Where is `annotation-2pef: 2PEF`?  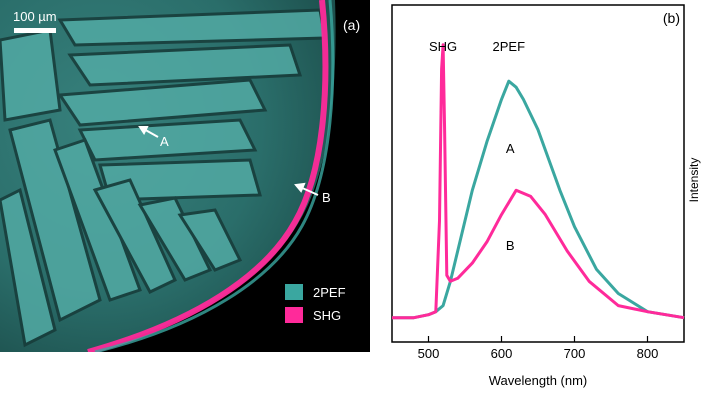 annotation-2pef: 2PEF is located at coordinates (509, 46).